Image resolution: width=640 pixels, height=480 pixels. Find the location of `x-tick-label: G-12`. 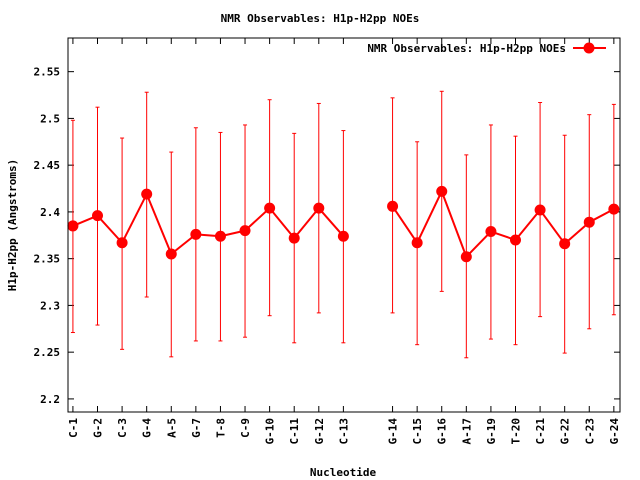

x-tick-label: G-12 is located at coordinates (319, 431).